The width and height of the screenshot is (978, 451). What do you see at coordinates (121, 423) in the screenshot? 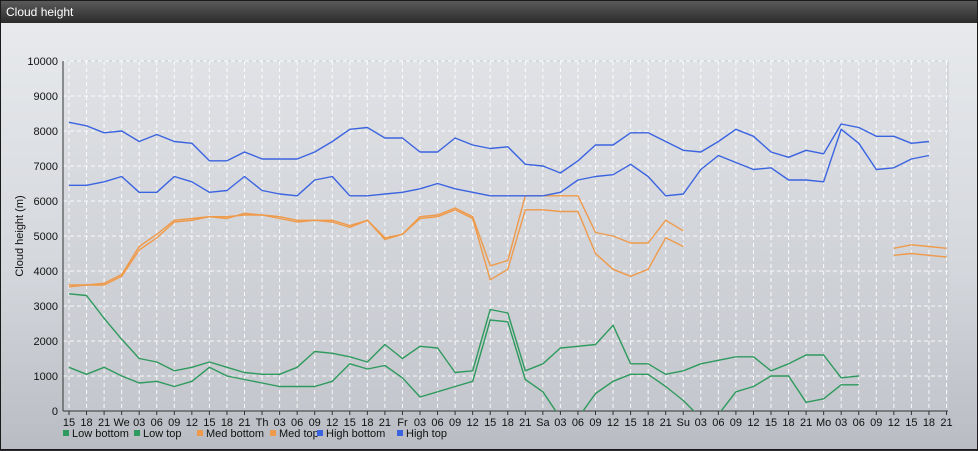
I see `x-tick-label: We` at bounding box center [121, 423].